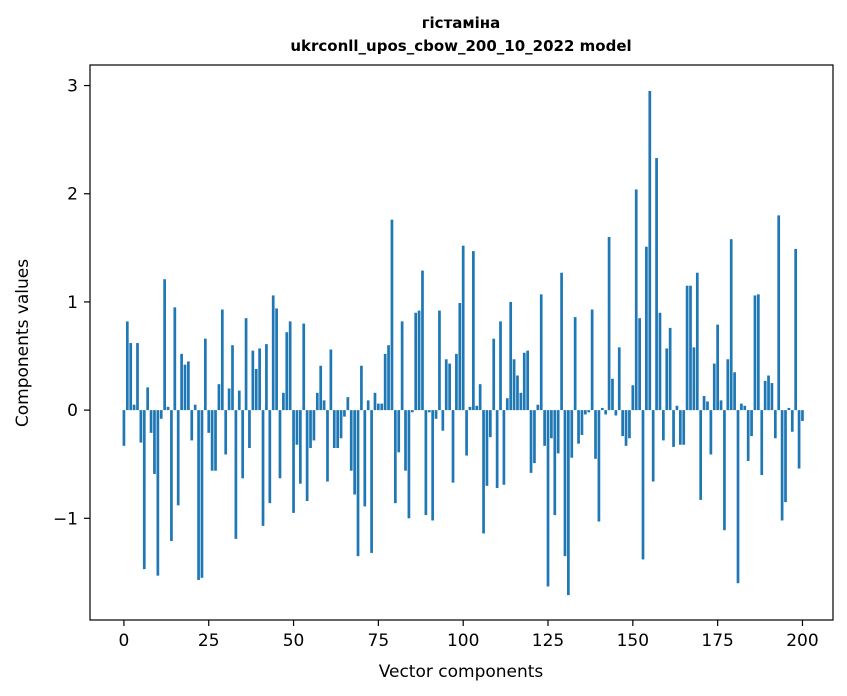  Describe the element at coordinates (469, 635) in the screenshot. I see `x-axis: 0 25 50 75 100 125 150 175 200` at that location.